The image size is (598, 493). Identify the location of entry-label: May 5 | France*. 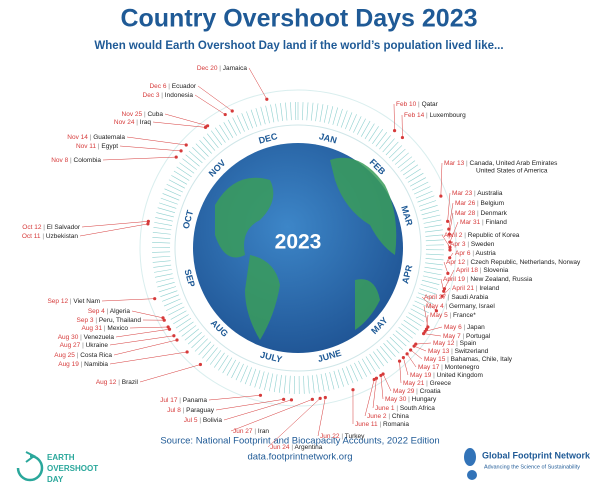
(453, 315).